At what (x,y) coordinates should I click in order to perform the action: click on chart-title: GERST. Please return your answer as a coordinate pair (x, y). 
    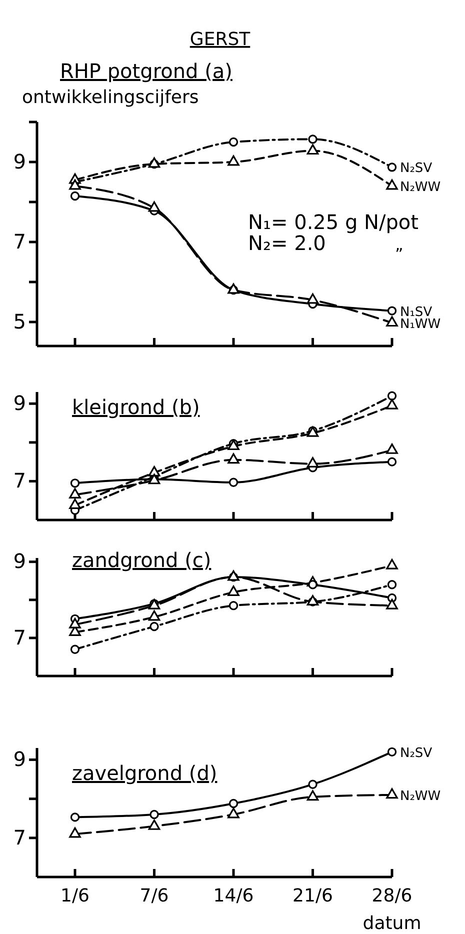
    Looking at the image, I should click on (221, 39).